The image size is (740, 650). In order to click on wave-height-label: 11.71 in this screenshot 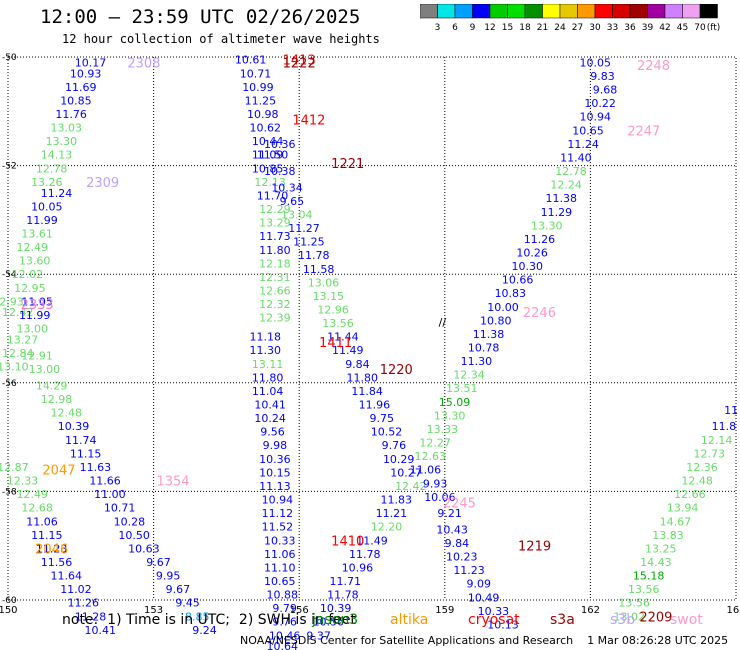, I will do `click(346, 581)`.